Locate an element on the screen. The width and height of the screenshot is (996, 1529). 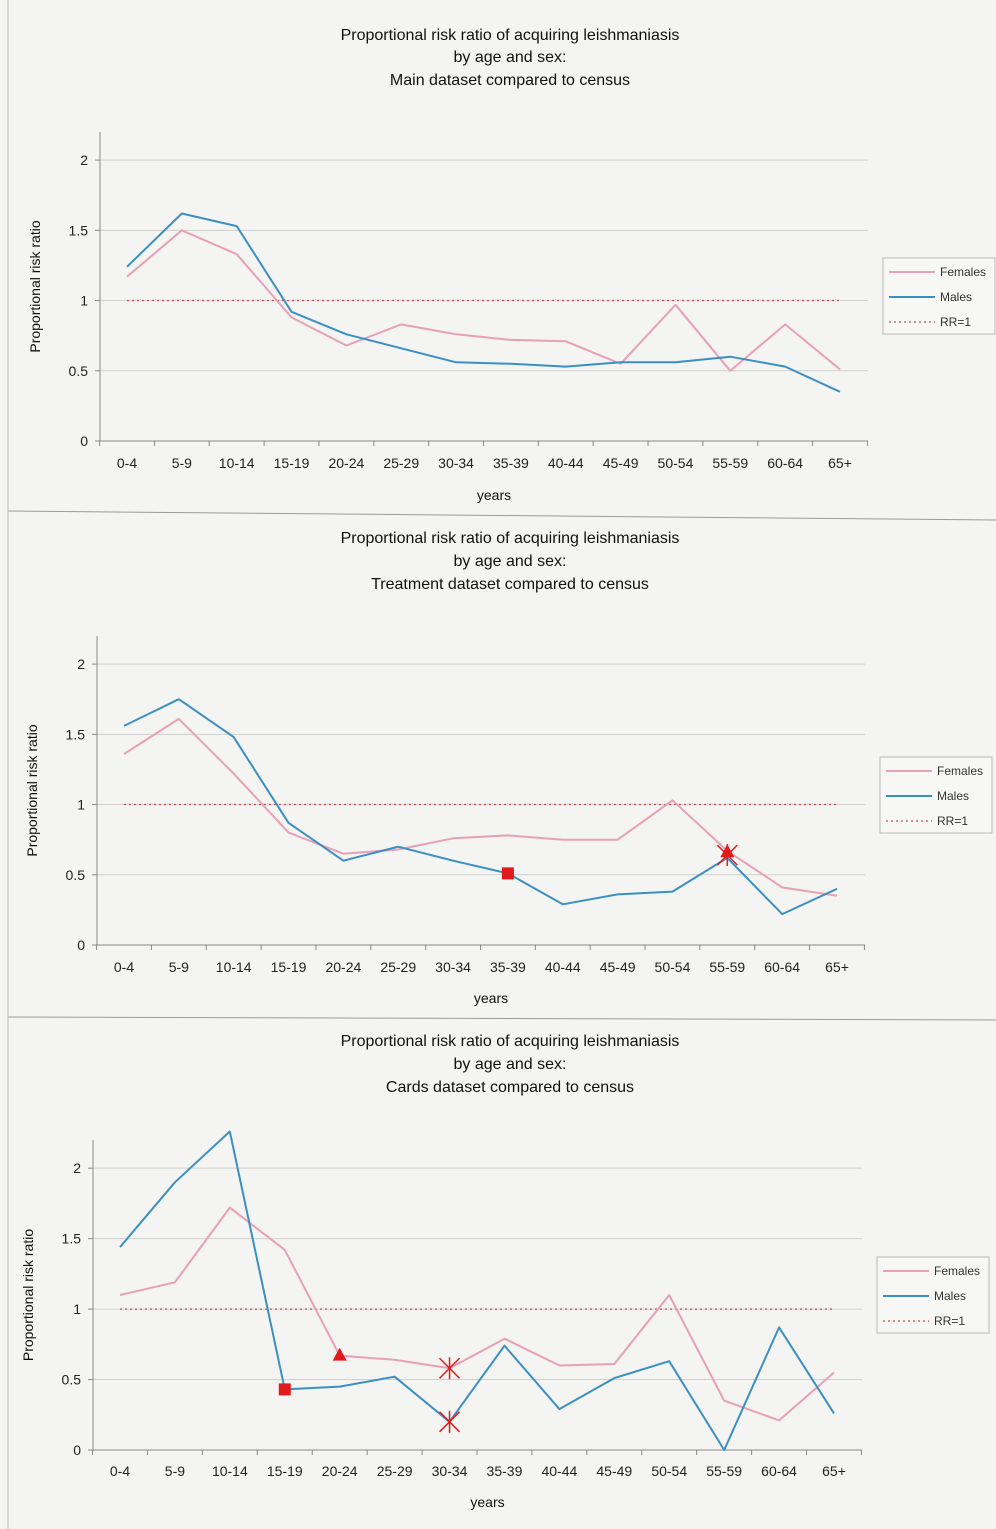
triangle-marker is located at coordinates (339, 1354).